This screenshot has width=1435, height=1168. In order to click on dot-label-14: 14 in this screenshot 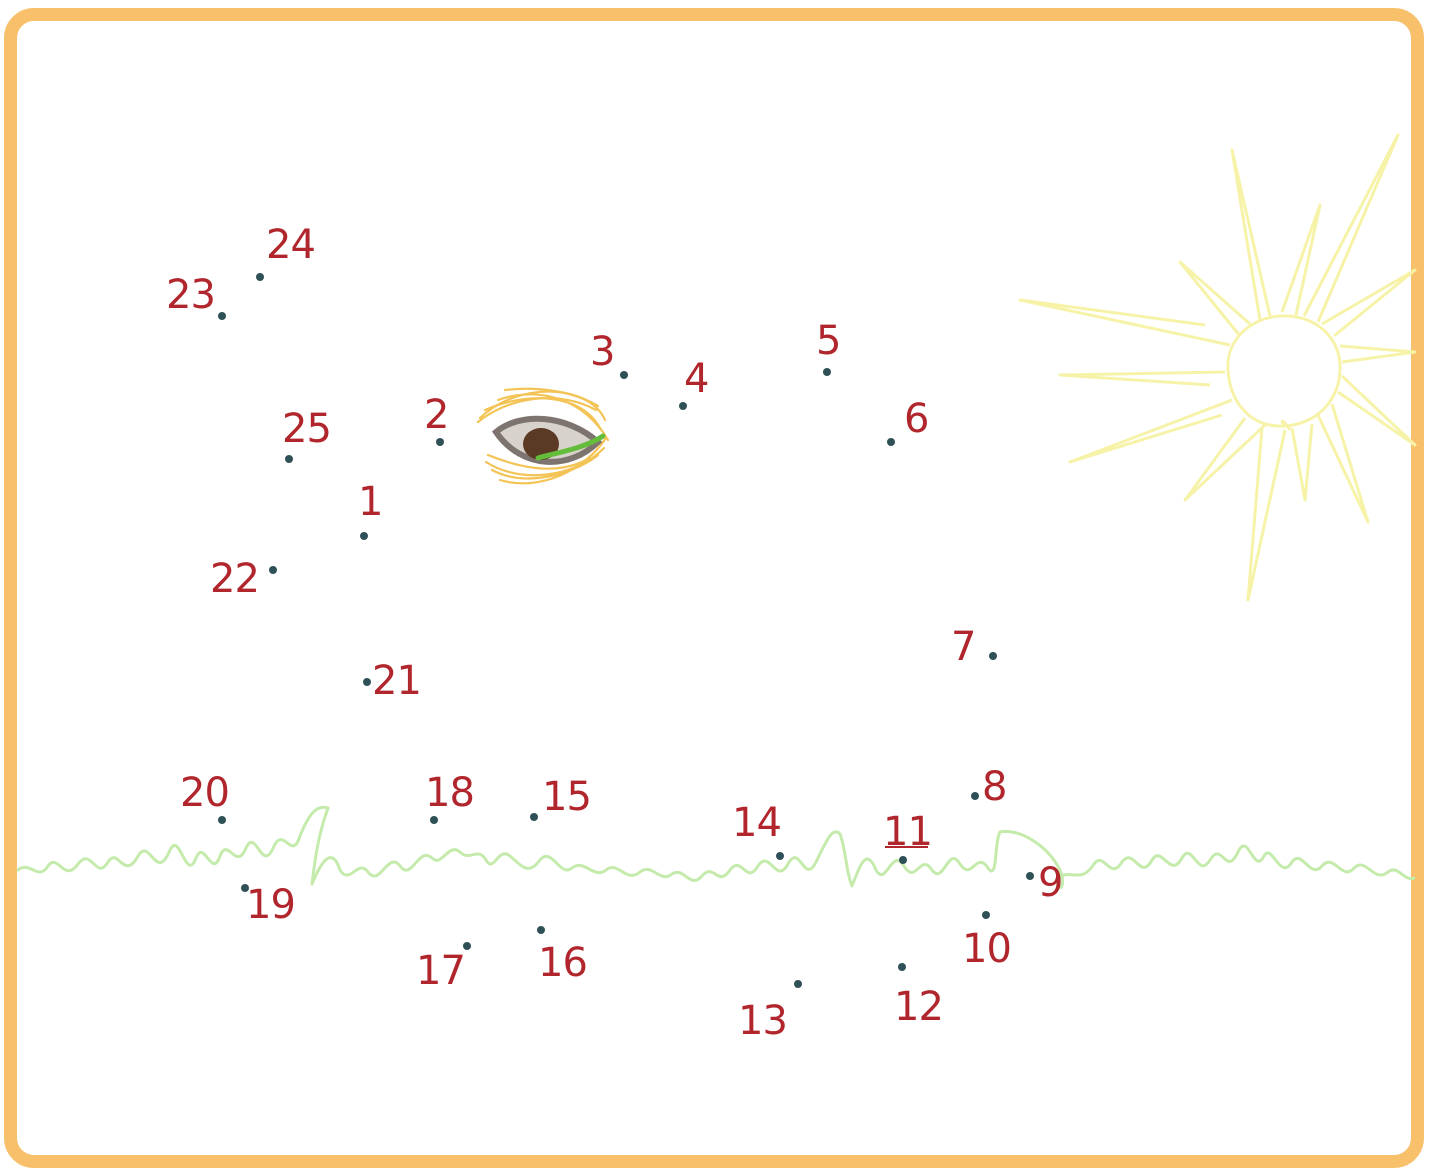, I will do `click(756, 823)`.